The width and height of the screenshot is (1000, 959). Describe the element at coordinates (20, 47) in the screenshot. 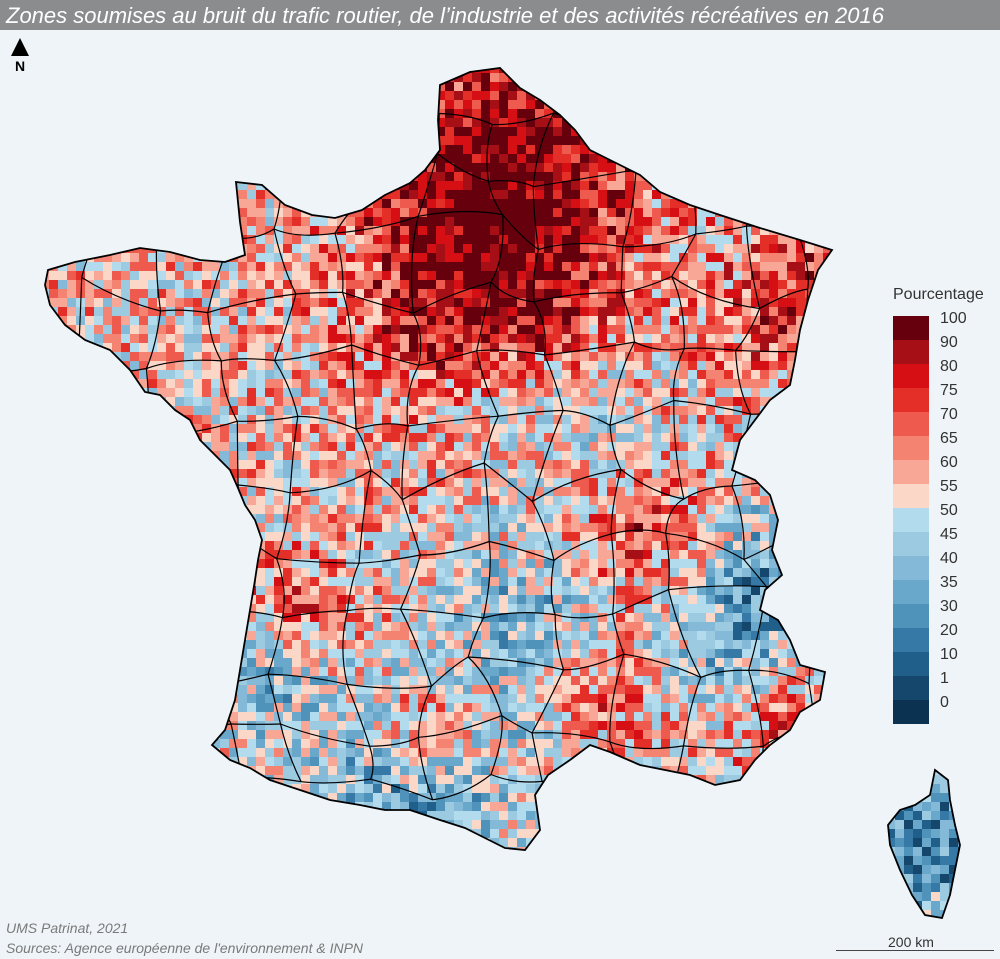

I see `north-arrow-icon` at that location.